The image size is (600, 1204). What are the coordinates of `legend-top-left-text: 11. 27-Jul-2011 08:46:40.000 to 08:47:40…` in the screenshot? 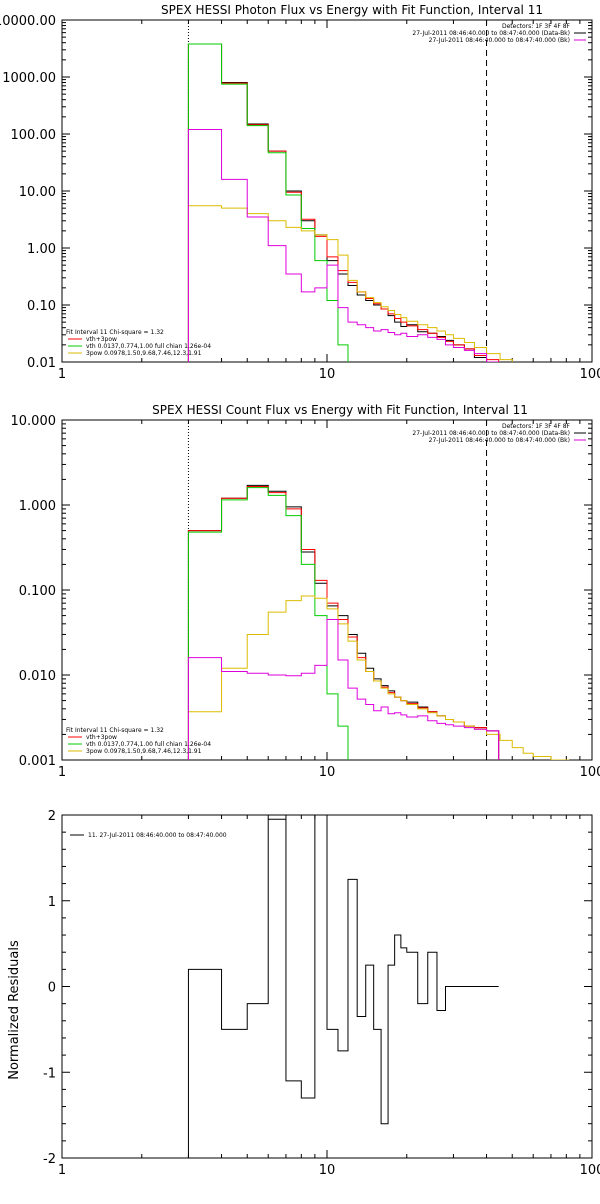 It's located at (157, 835).